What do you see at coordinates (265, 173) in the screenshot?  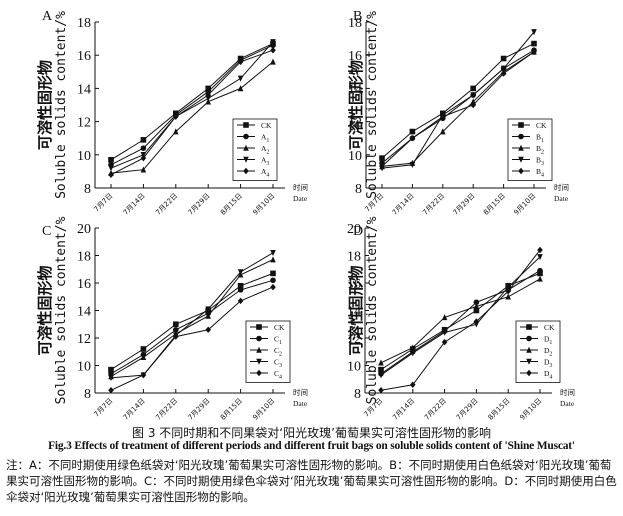 I see `legend-label: A4` at bounding box center [265, 173].